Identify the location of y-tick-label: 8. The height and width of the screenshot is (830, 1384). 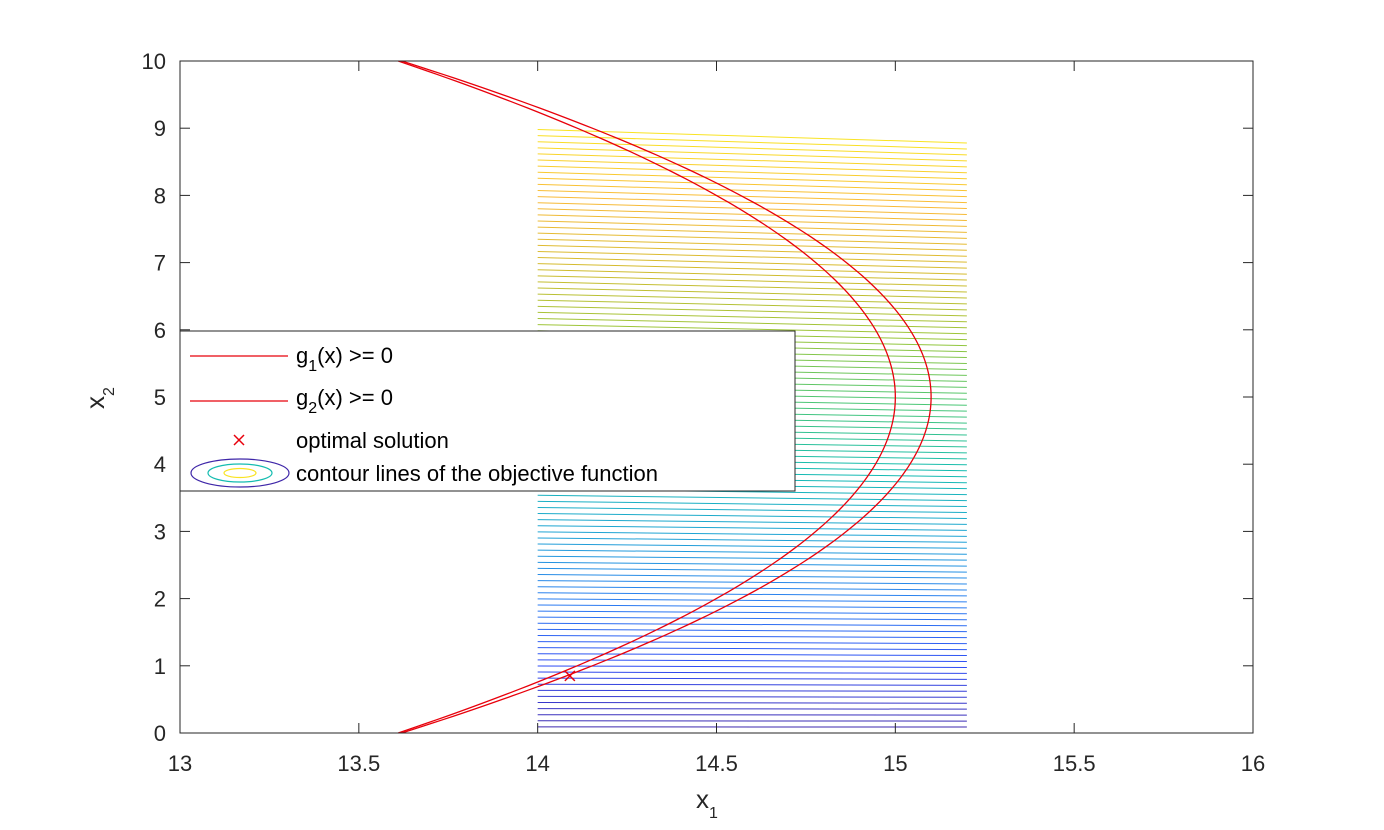
(160, 195).